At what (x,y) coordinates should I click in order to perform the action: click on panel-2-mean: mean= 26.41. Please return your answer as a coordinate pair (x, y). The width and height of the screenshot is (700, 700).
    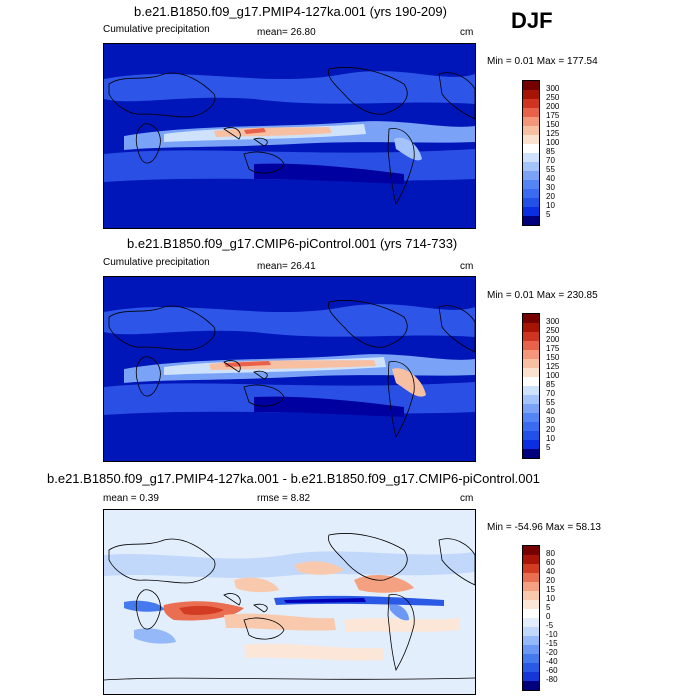
    Looking at the image, I should click on (286, 266).